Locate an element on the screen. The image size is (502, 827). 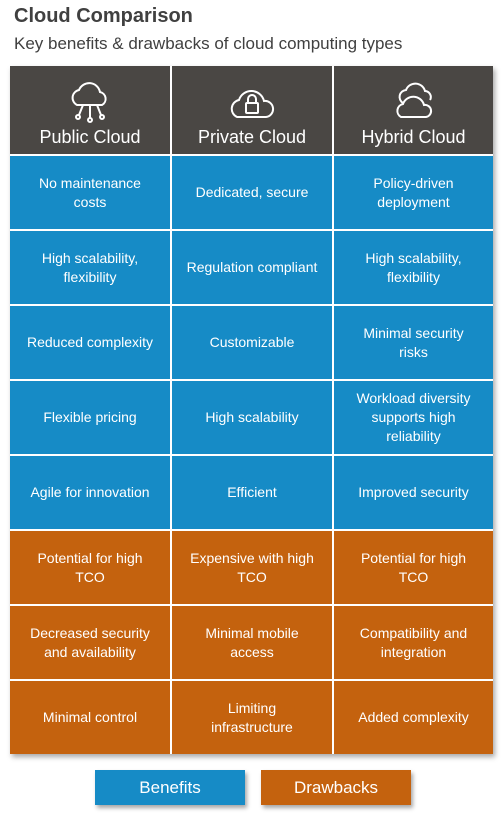
column-header: Private Cloud is located at coordinates (252, 110).